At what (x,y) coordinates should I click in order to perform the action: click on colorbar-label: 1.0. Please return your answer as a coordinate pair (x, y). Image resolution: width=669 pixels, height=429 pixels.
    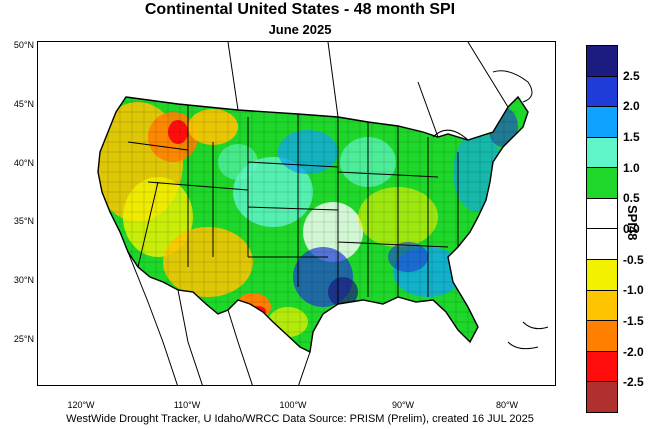
    Looking at the image, I should click on (631, 167).